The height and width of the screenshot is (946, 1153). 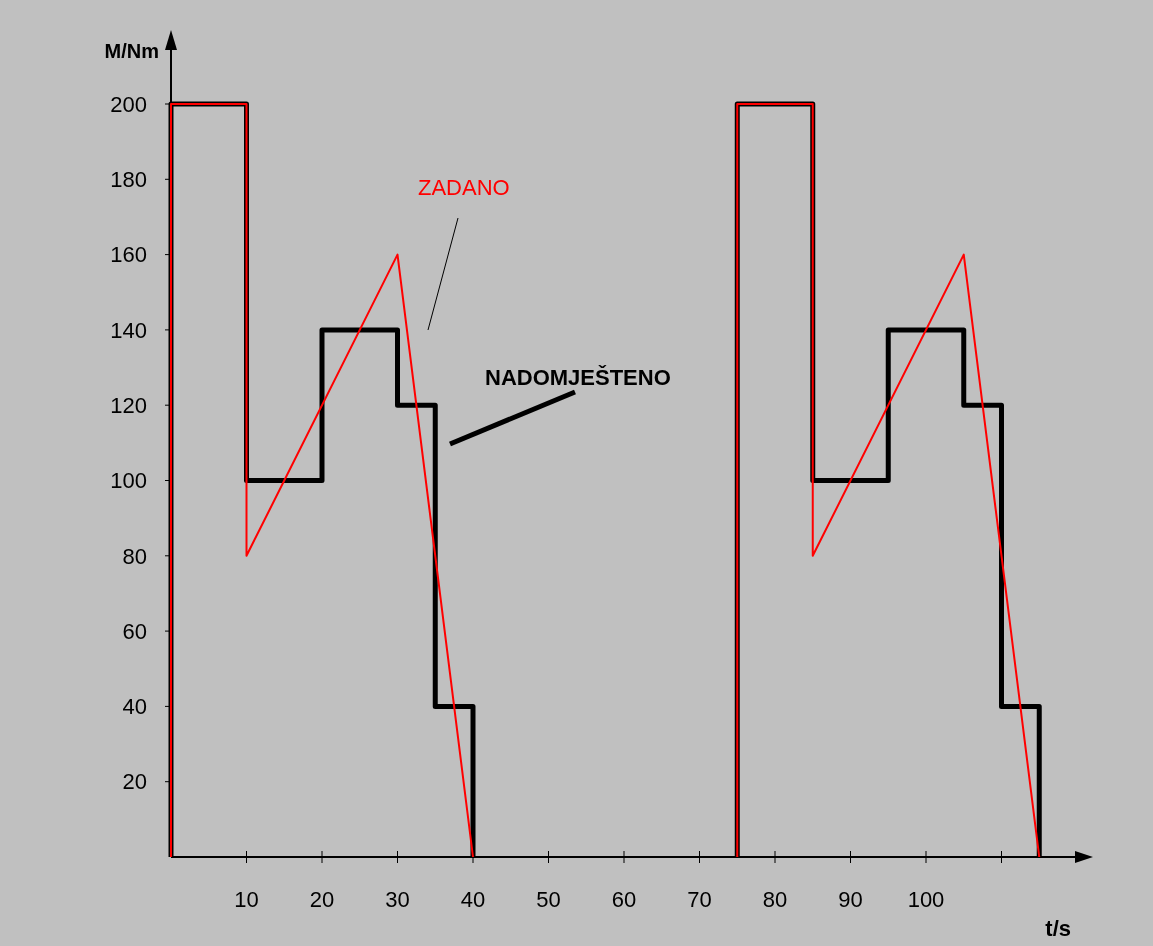 I want to click on x-tick-label: 20, so click(x=322, y=899).